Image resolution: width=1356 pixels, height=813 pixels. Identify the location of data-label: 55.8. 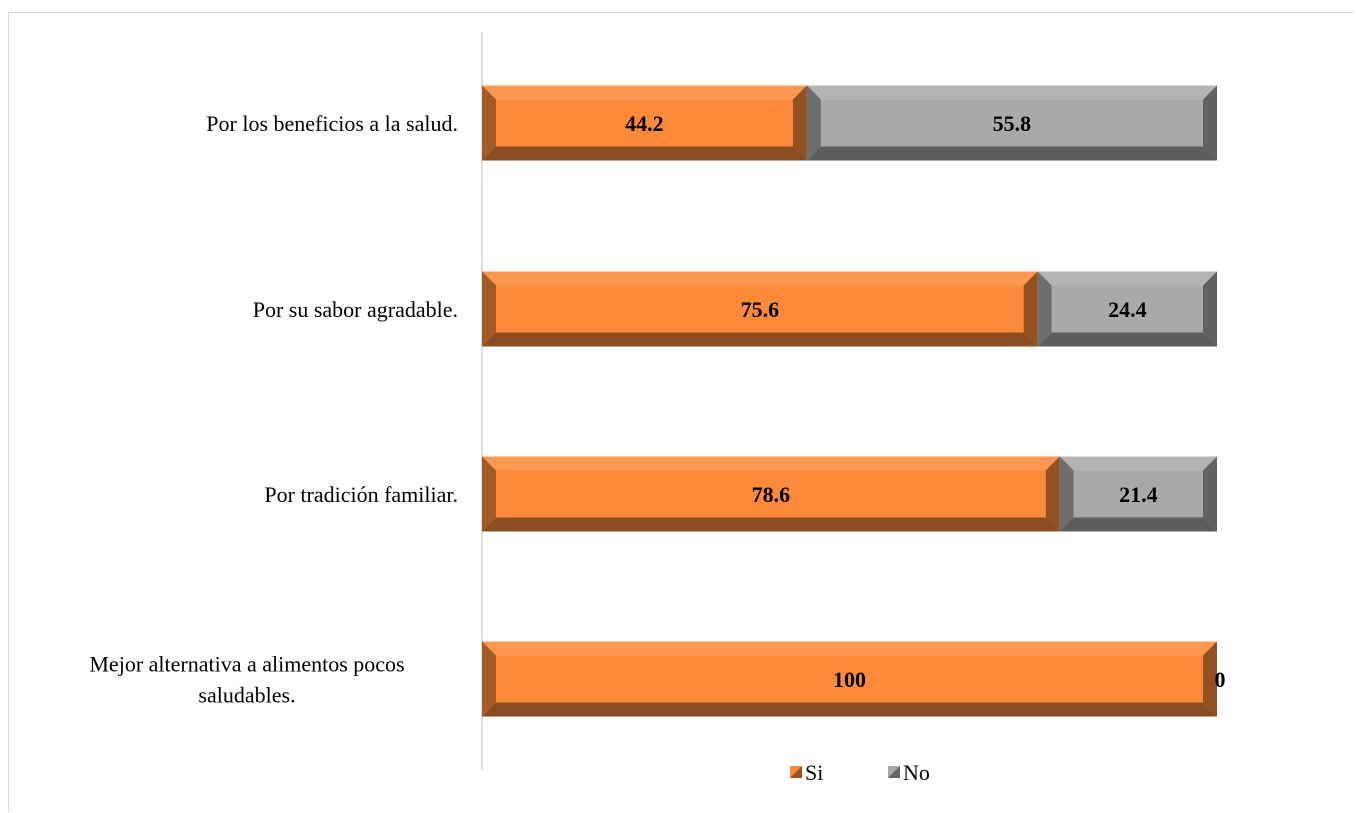
(1012, 123).